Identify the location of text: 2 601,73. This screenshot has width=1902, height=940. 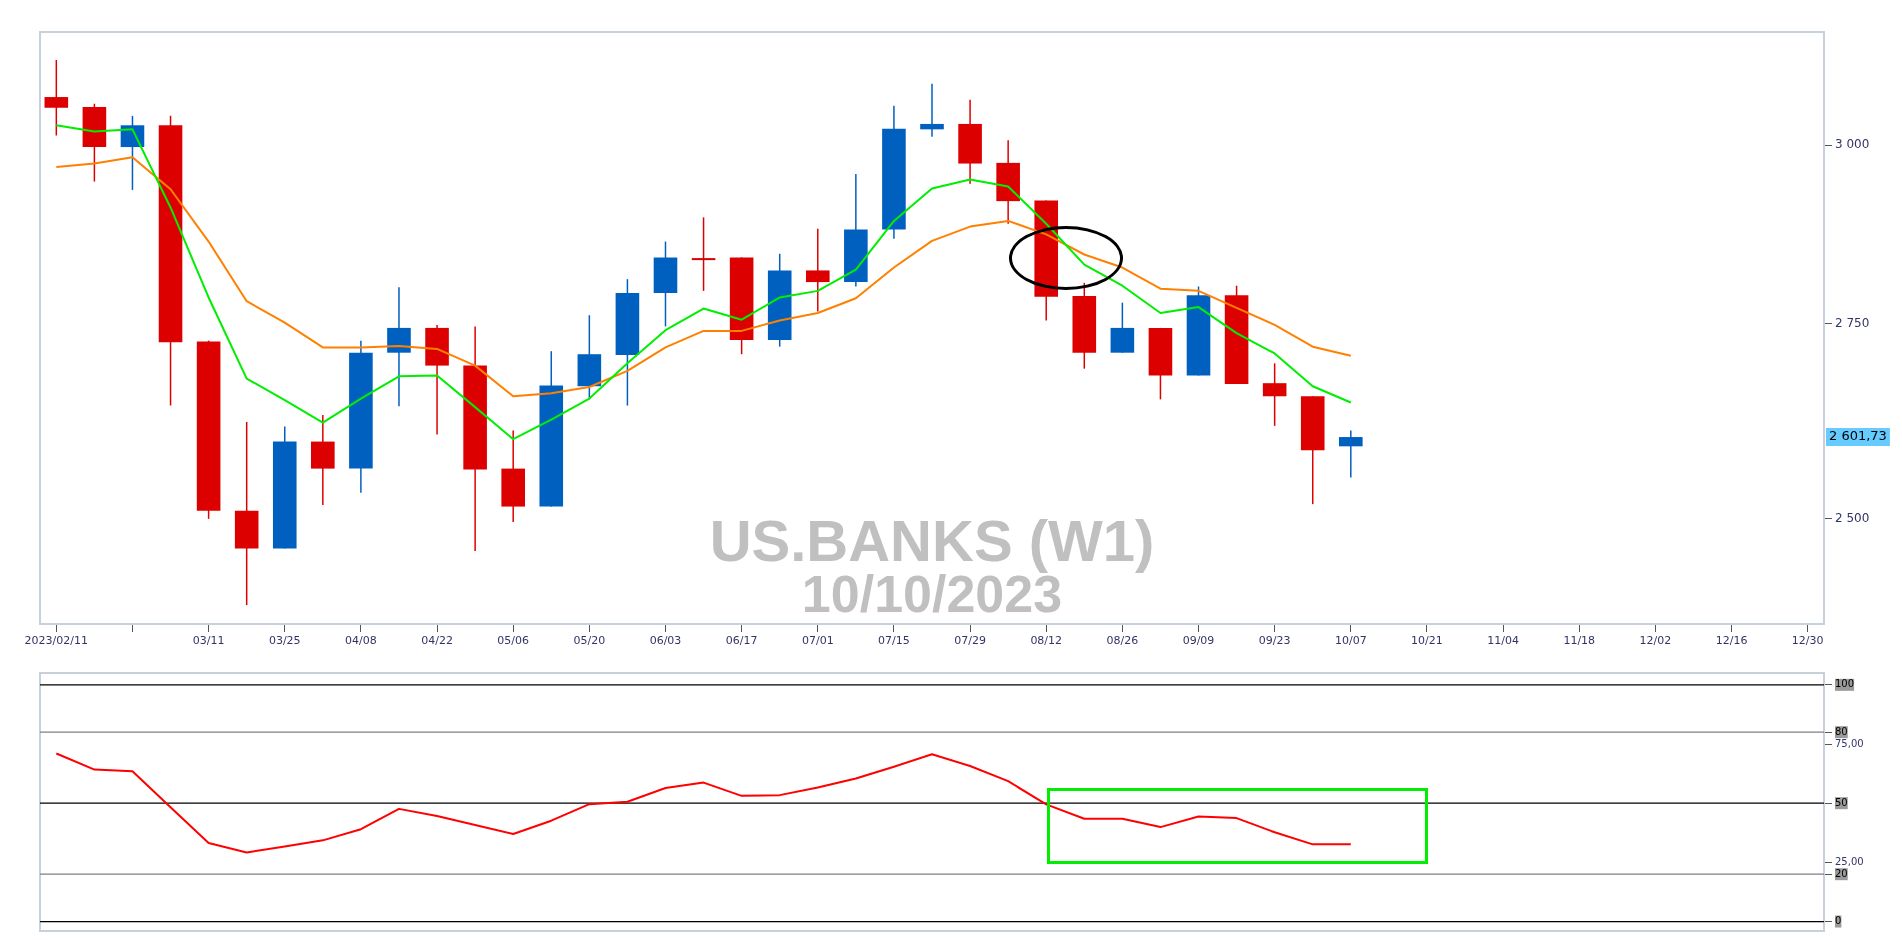
(1858, 436).